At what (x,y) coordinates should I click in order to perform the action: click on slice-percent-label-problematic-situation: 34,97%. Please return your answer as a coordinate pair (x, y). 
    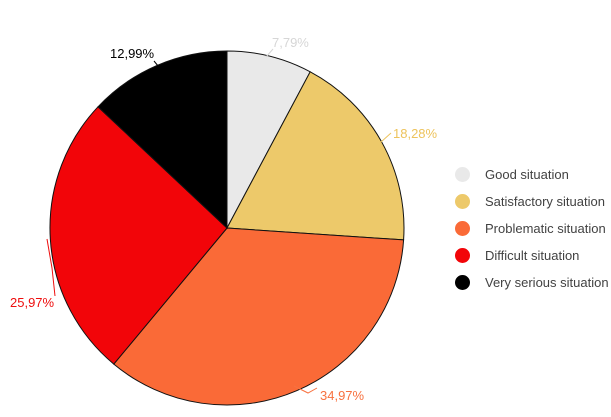
    Looking at the image, I should click on (342, 395).